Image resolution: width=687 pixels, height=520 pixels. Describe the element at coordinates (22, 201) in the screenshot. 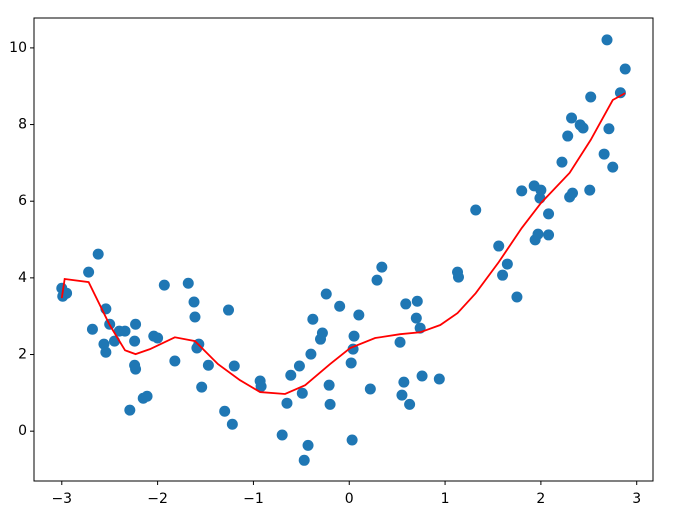

I see `y-tick-label: 6` at that location.